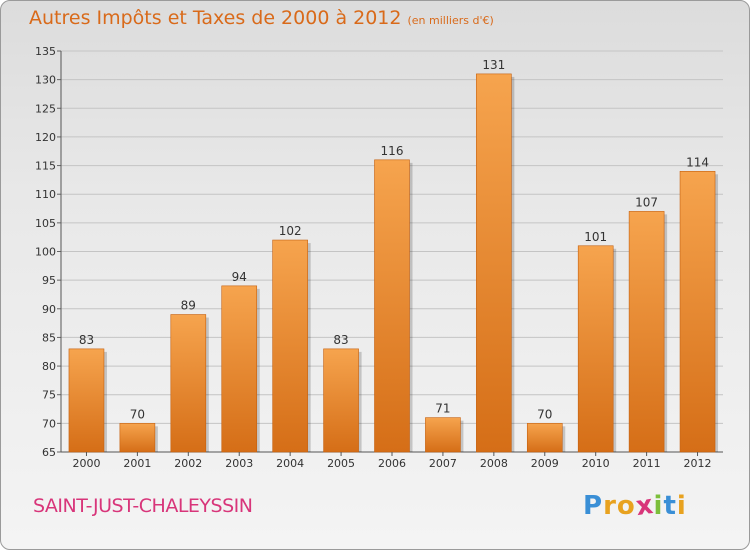  I want to click on y-tick-label: 75, so click(49, 395).